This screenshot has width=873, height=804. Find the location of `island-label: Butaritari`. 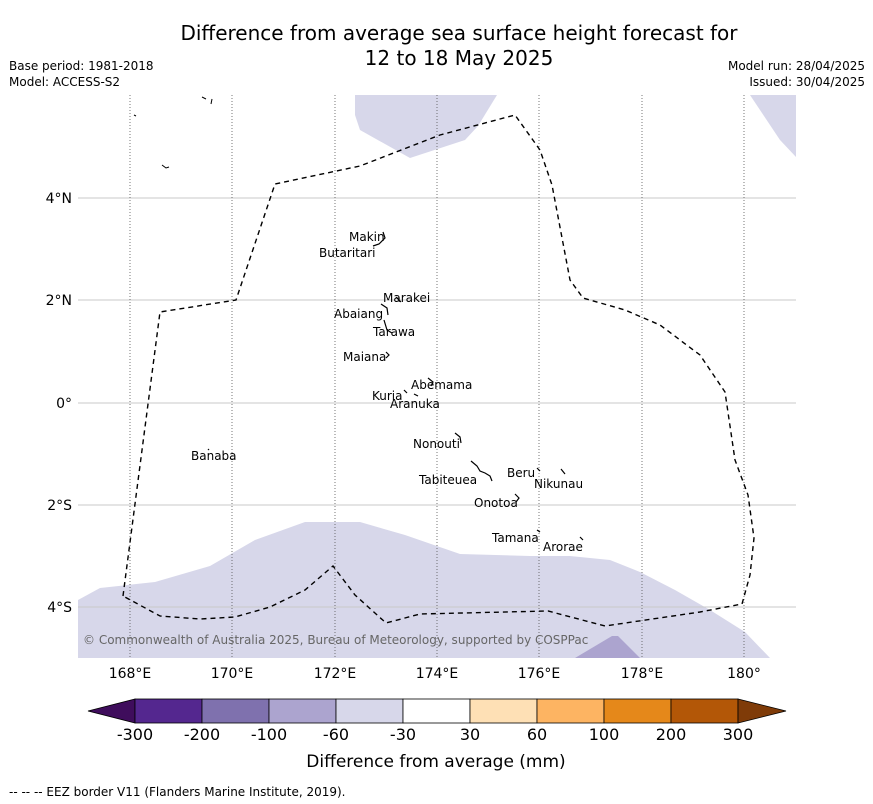

island-label: Butaritari is located at coordinates (347, 253).